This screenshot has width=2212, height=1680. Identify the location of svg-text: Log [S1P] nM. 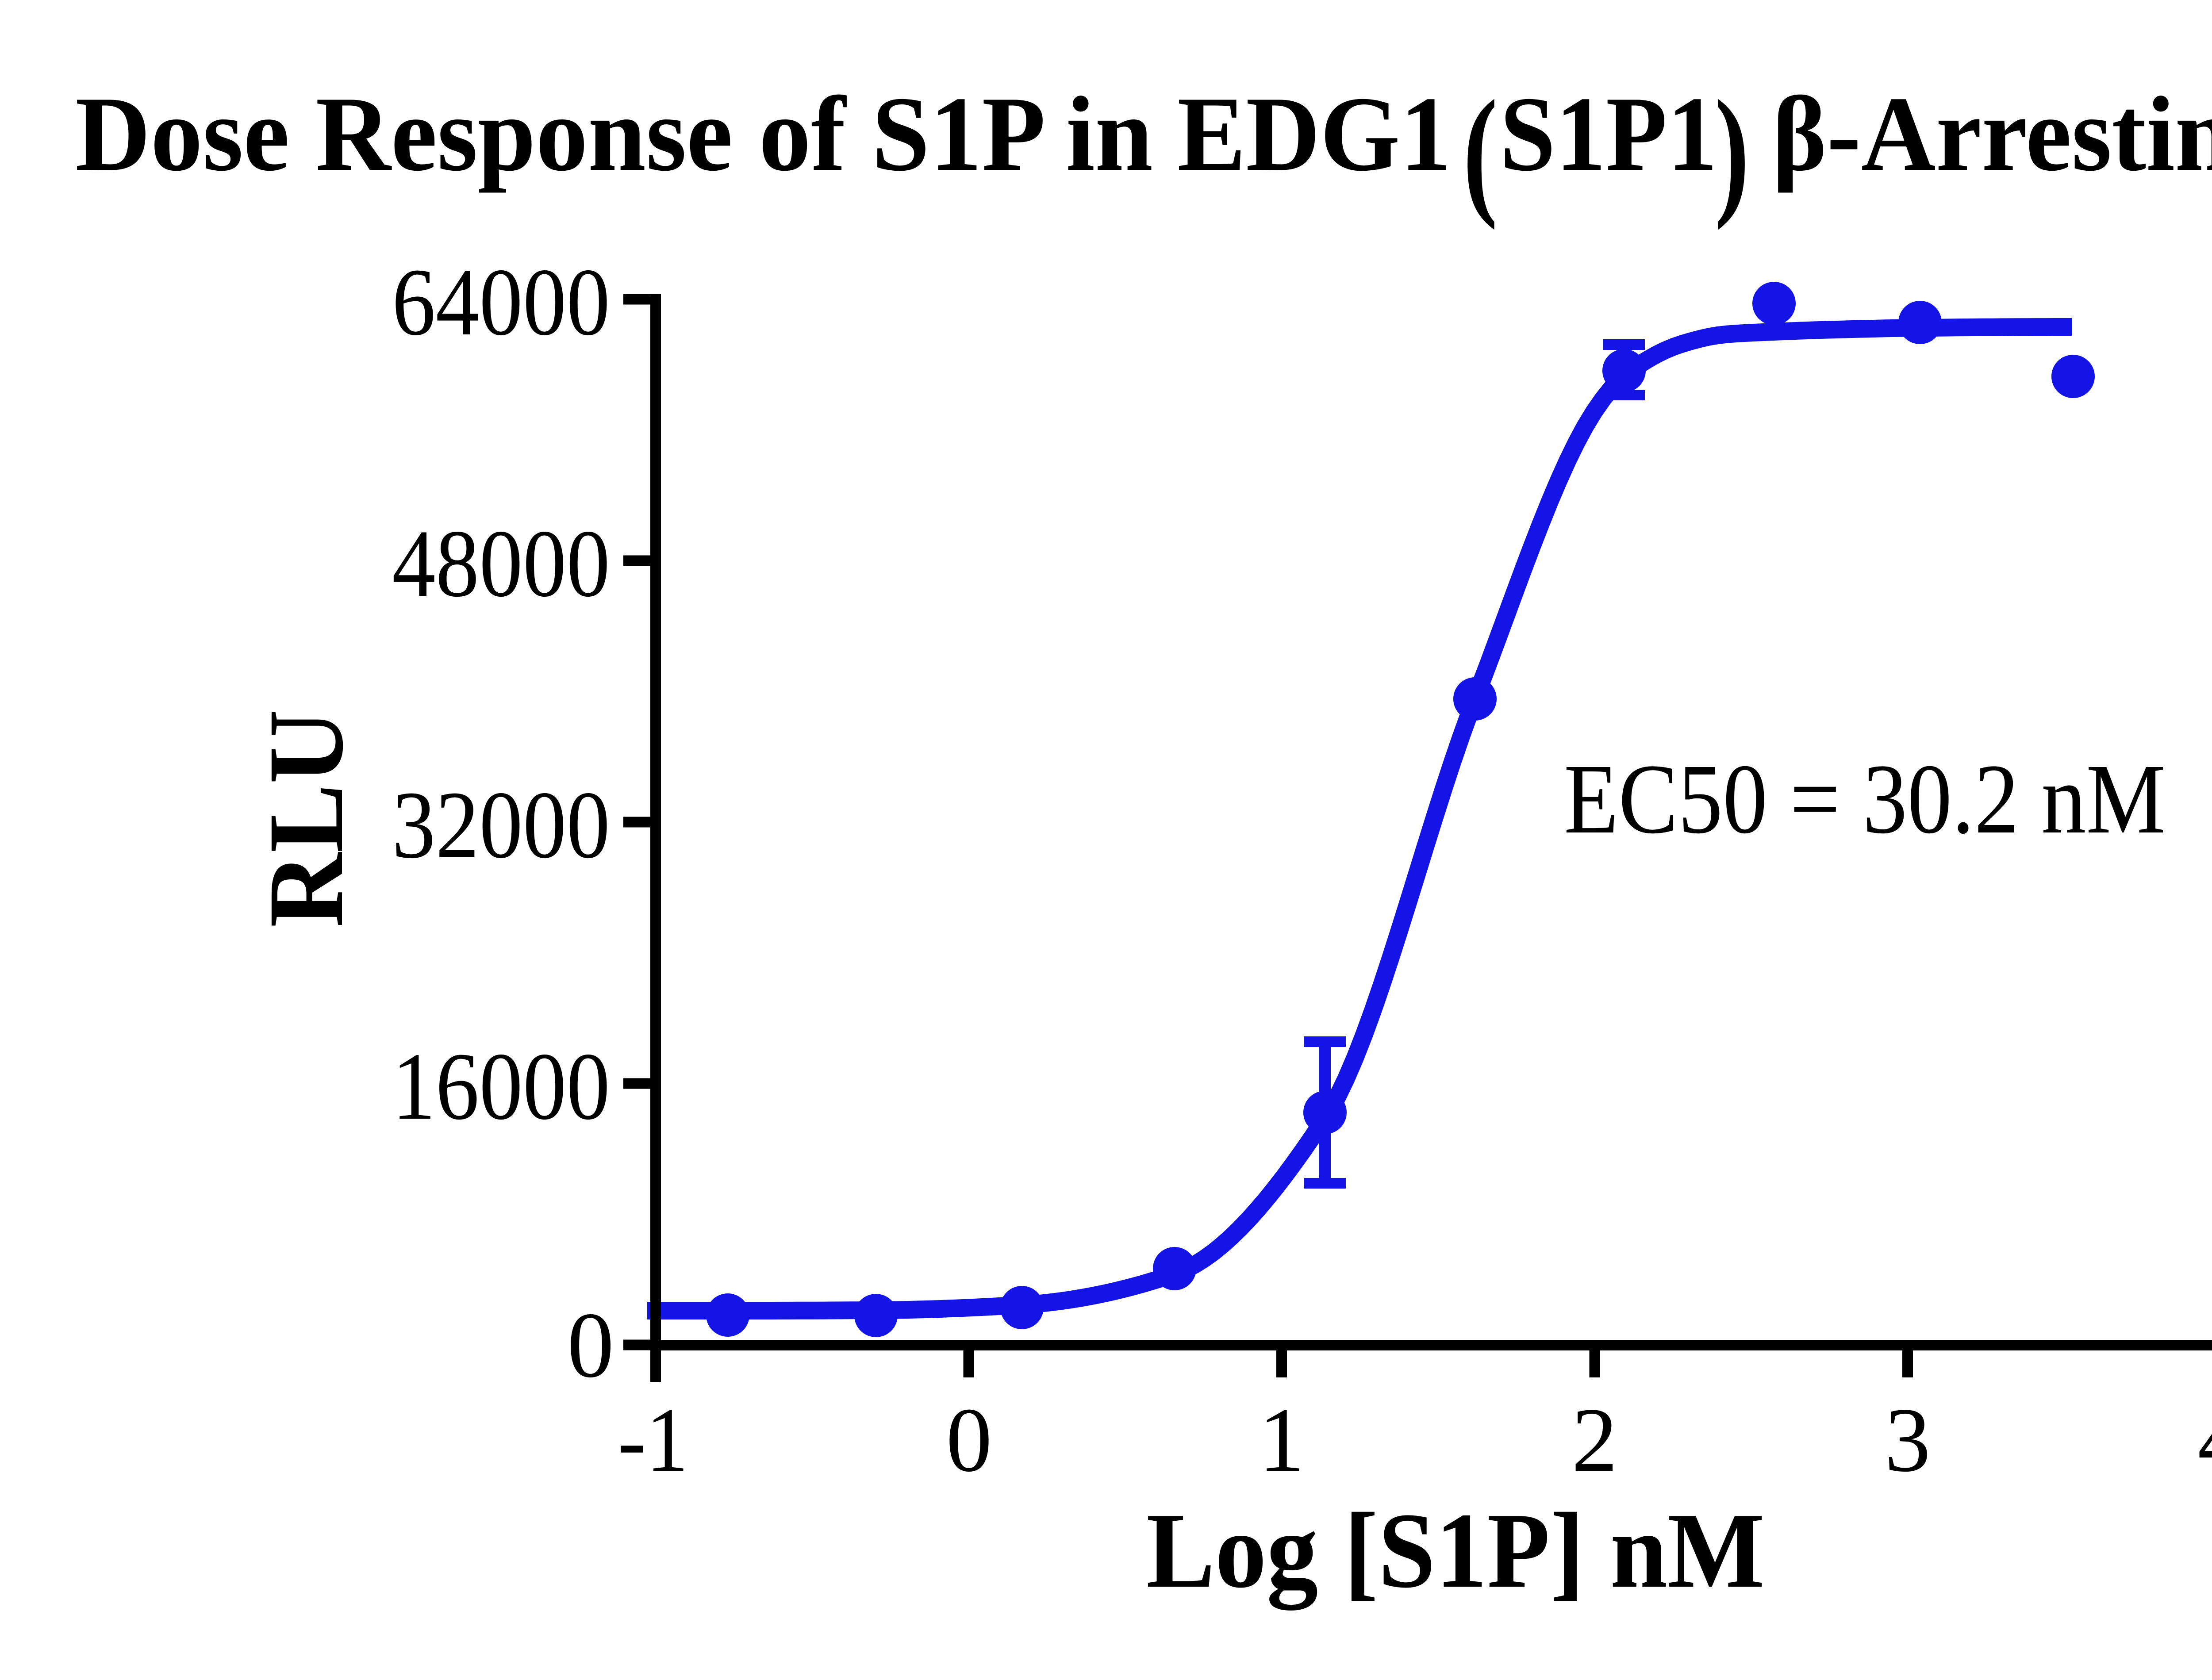
(1456, 1551).